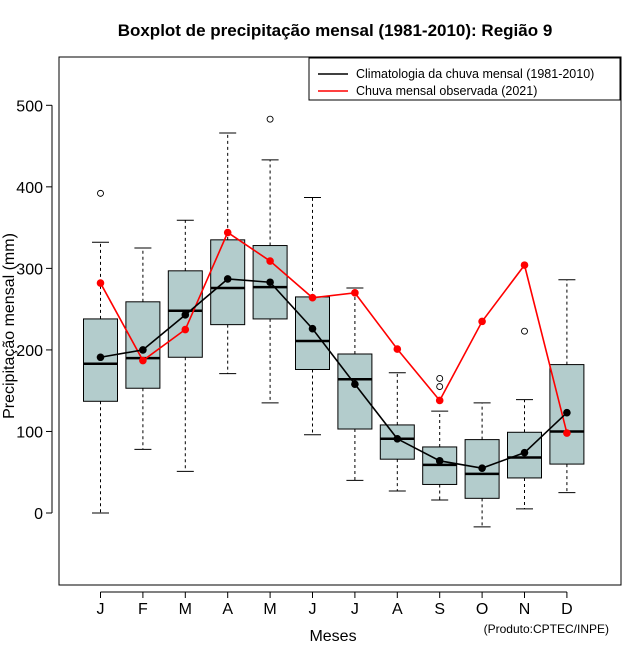 The width and height of the screenshot is (640, 660). Describe the element at coordinates (524, 265) in the screenshot. I see `point-observed-N` at that location.